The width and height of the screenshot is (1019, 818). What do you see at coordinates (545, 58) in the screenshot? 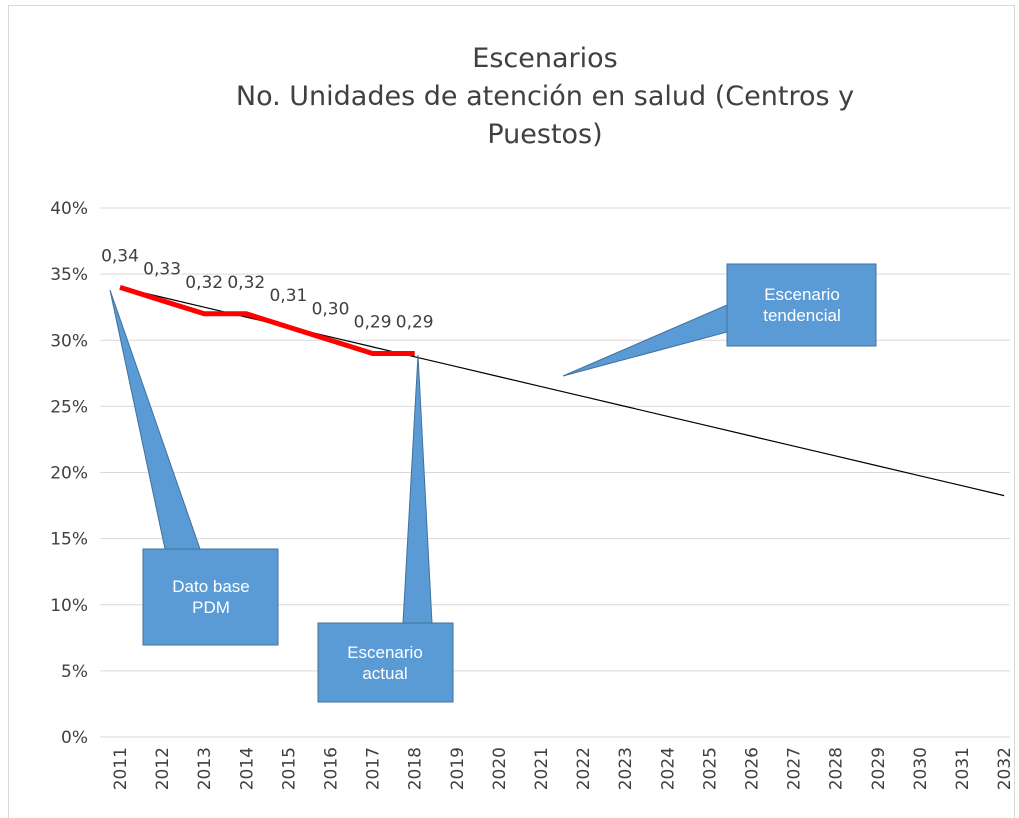
I see `chart-title: Escenarios` at bounding box center [545, 58].